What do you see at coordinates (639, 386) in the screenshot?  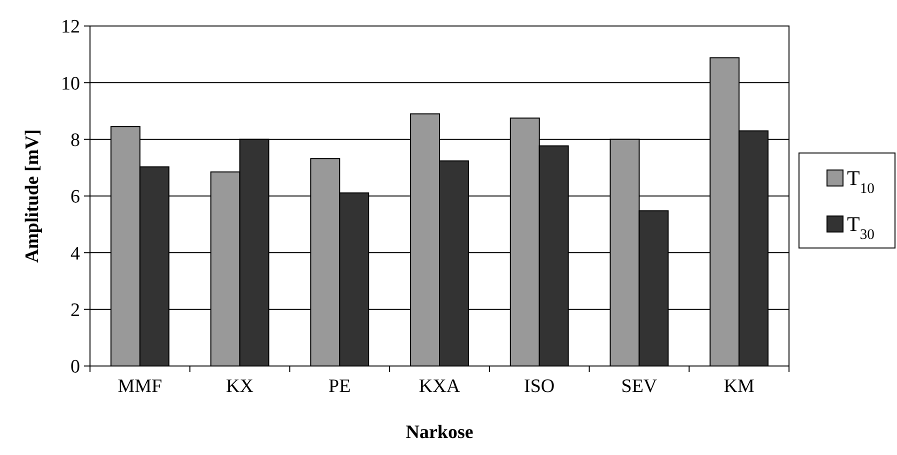 I see `x-tick-label: SEV` at bounding box center [639, 386].